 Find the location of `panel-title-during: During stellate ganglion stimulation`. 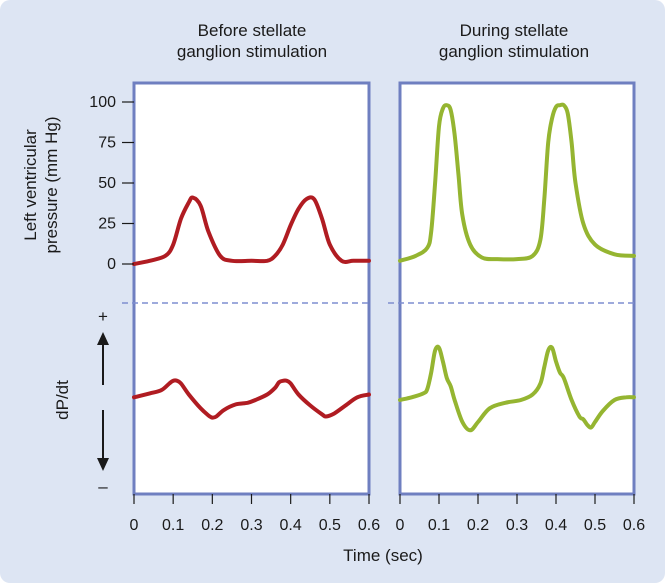

panel-title-during: During stellate ganglion stimulation is located at coordinates (514, 41).